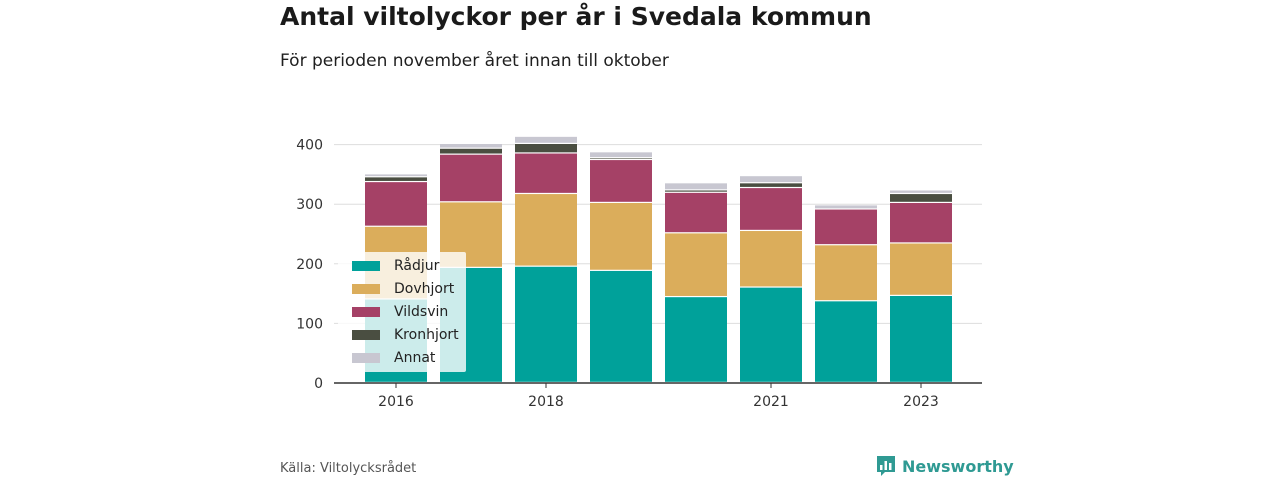 The width and height of the screenshot is (1280, 480). I want to click on legend-item: Kronhjort, so click(405, 335).